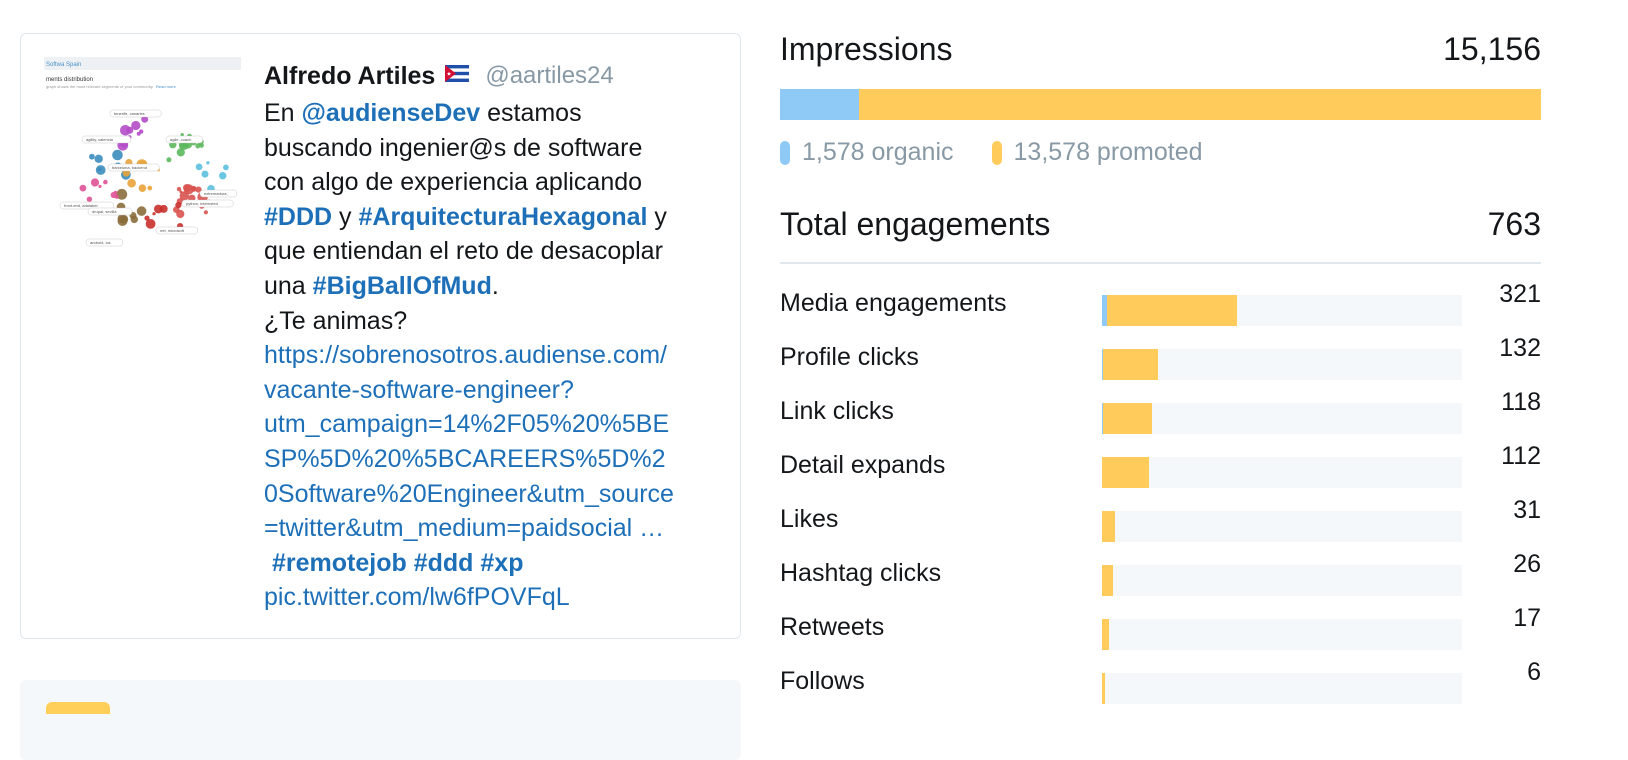 This screenshot has height=760, width=1628. I want to click on tweet-text-line: que entiendan el reto de desacoplar, so click(494, 251).